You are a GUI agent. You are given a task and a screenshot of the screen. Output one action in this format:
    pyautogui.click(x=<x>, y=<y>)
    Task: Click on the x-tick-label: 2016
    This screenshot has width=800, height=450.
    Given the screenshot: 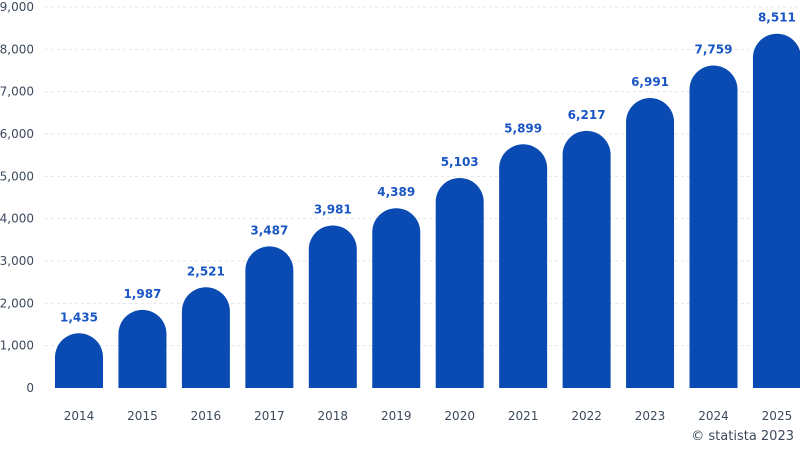 What is the action you would take?
    pyautogui.click(x=206, y=416)
    